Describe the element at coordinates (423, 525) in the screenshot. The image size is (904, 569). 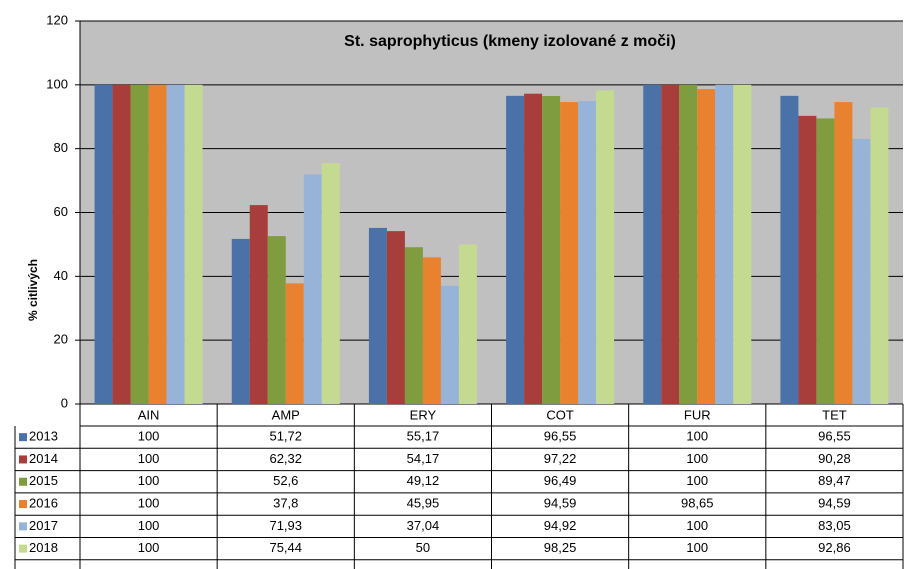
I see `table-cell: 37,04` at that location.